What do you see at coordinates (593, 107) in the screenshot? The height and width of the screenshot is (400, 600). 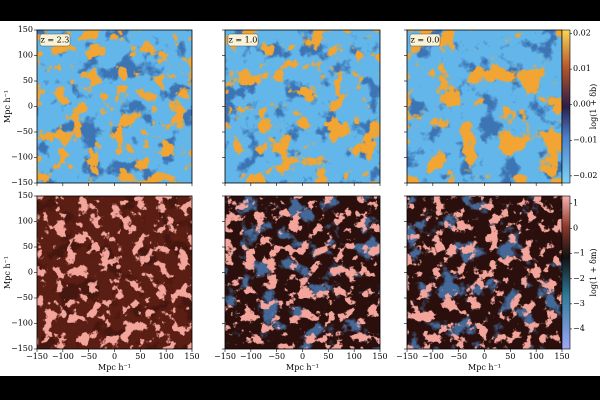 I see `colorbar-label: log(1 + δb)` at bounding box center [593, 107].